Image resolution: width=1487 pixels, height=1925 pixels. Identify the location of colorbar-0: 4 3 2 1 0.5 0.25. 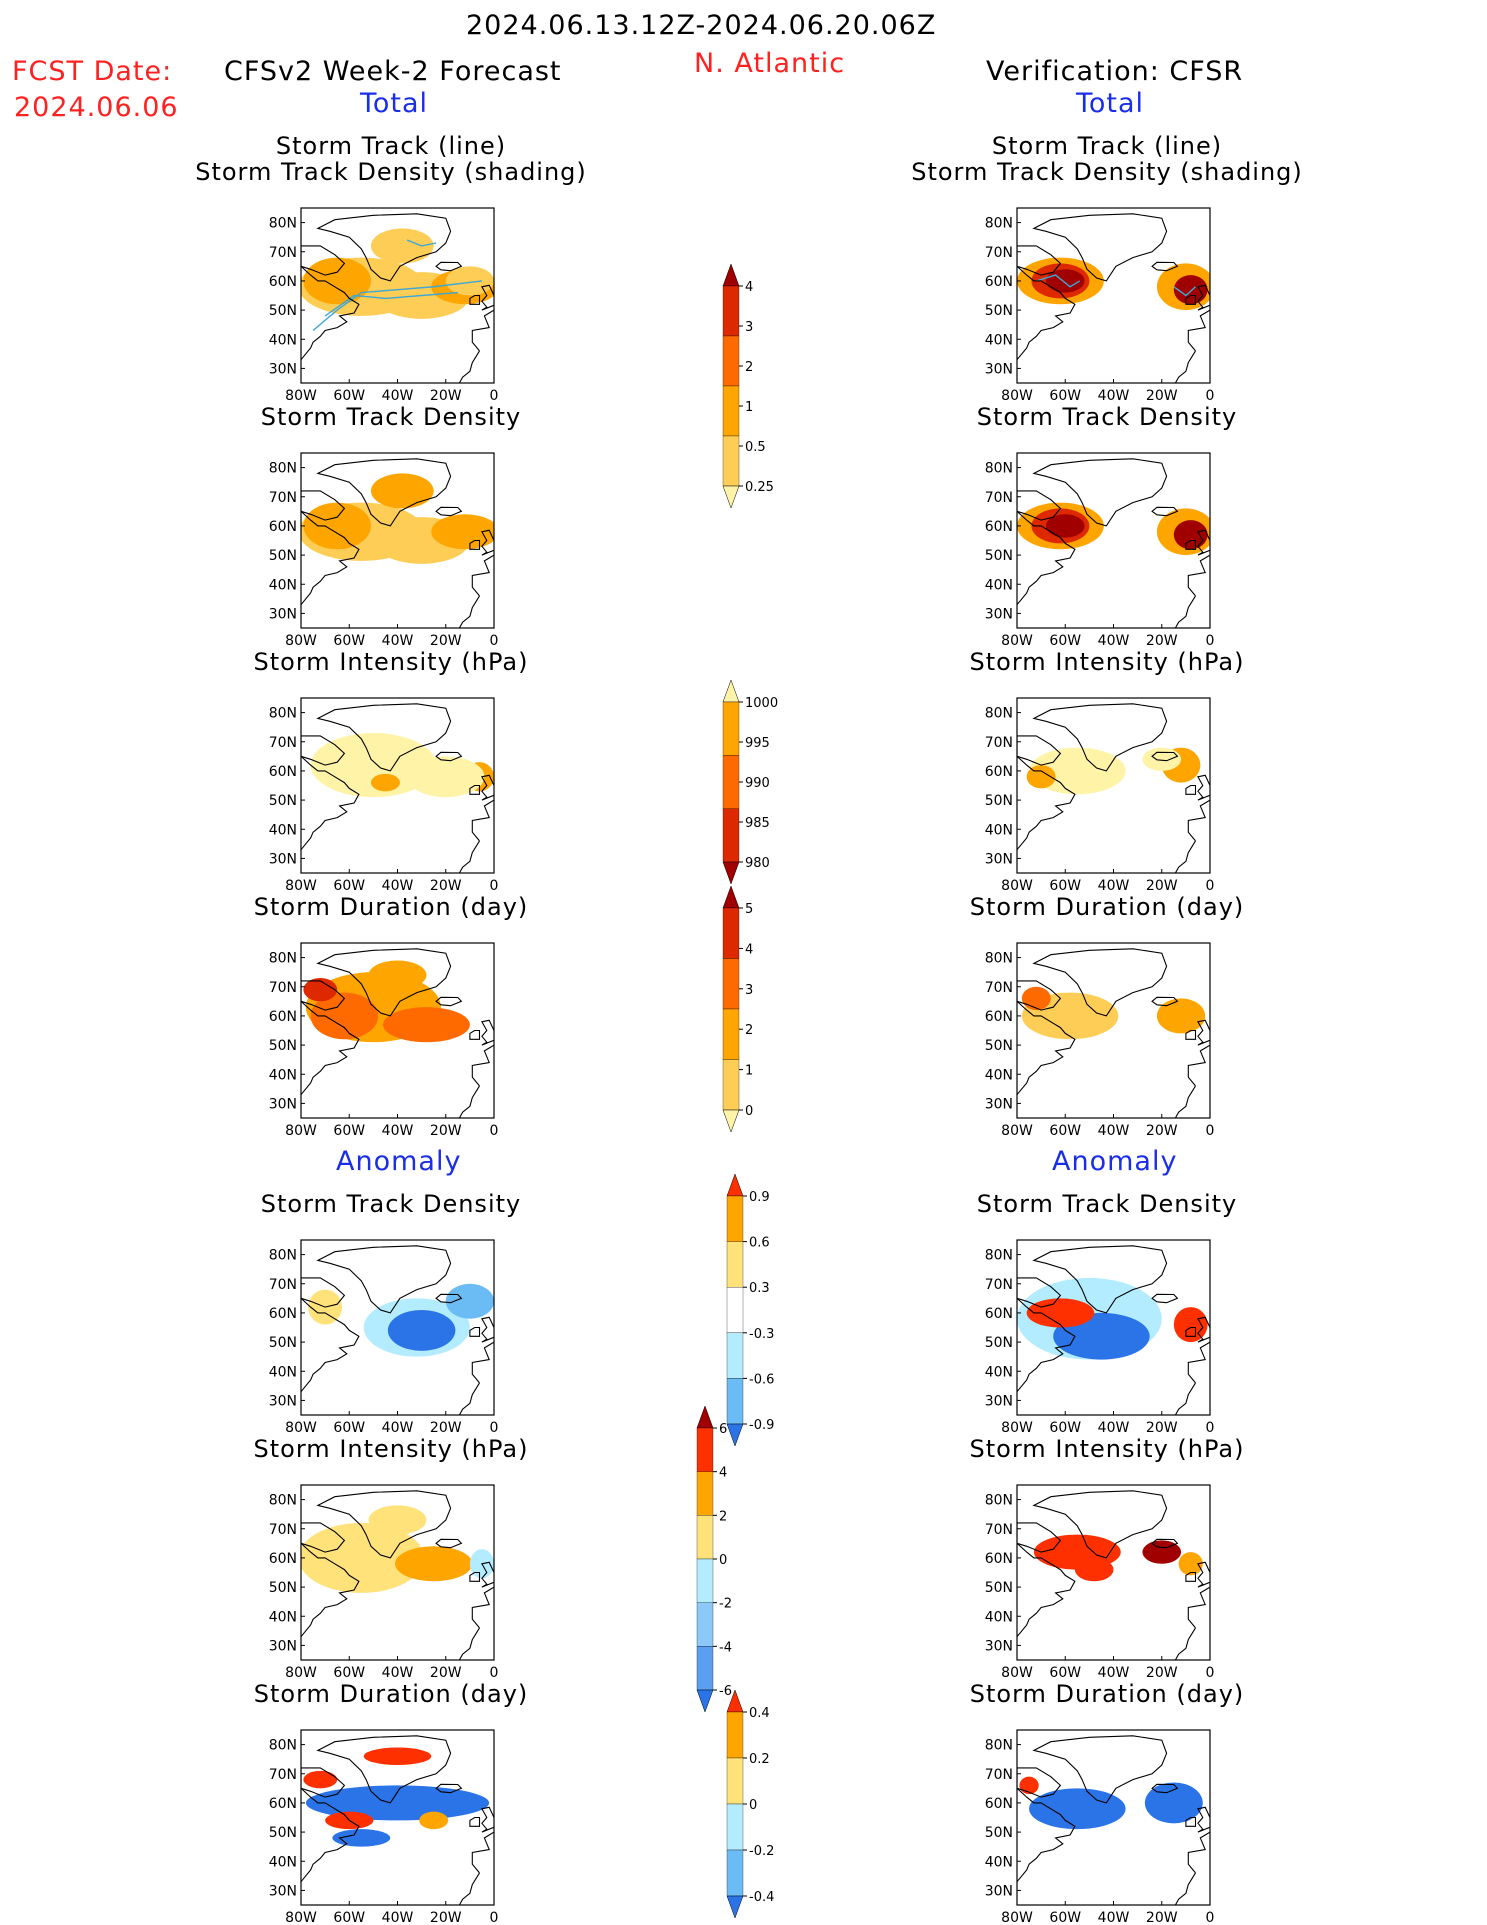
(748, 386).